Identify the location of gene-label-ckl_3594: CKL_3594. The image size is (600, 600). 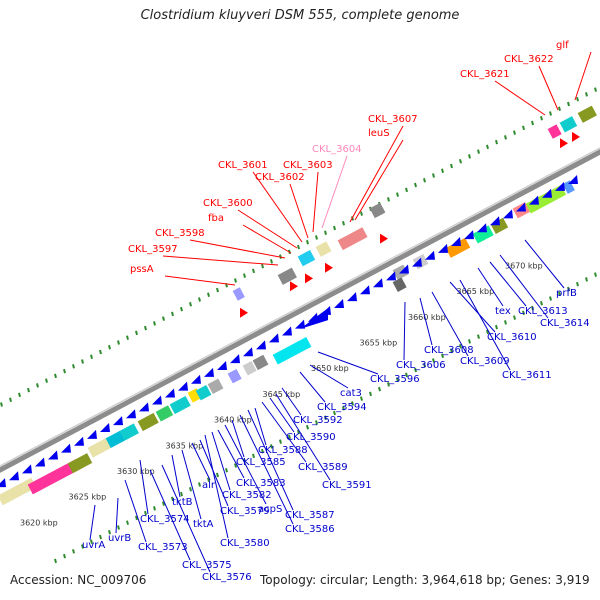
(342, 407).